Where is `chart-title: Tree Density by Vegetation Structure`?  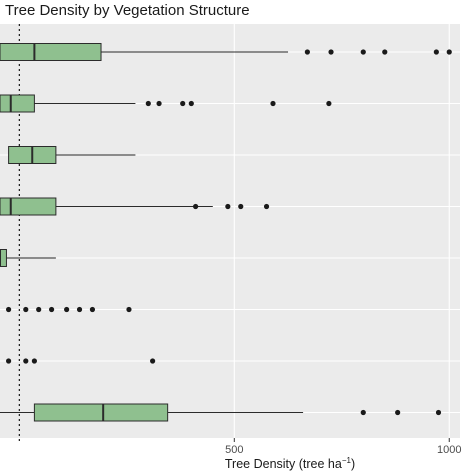
chart-title: Tree Density by Vegetation Structure is located at coordinates (127, 10).